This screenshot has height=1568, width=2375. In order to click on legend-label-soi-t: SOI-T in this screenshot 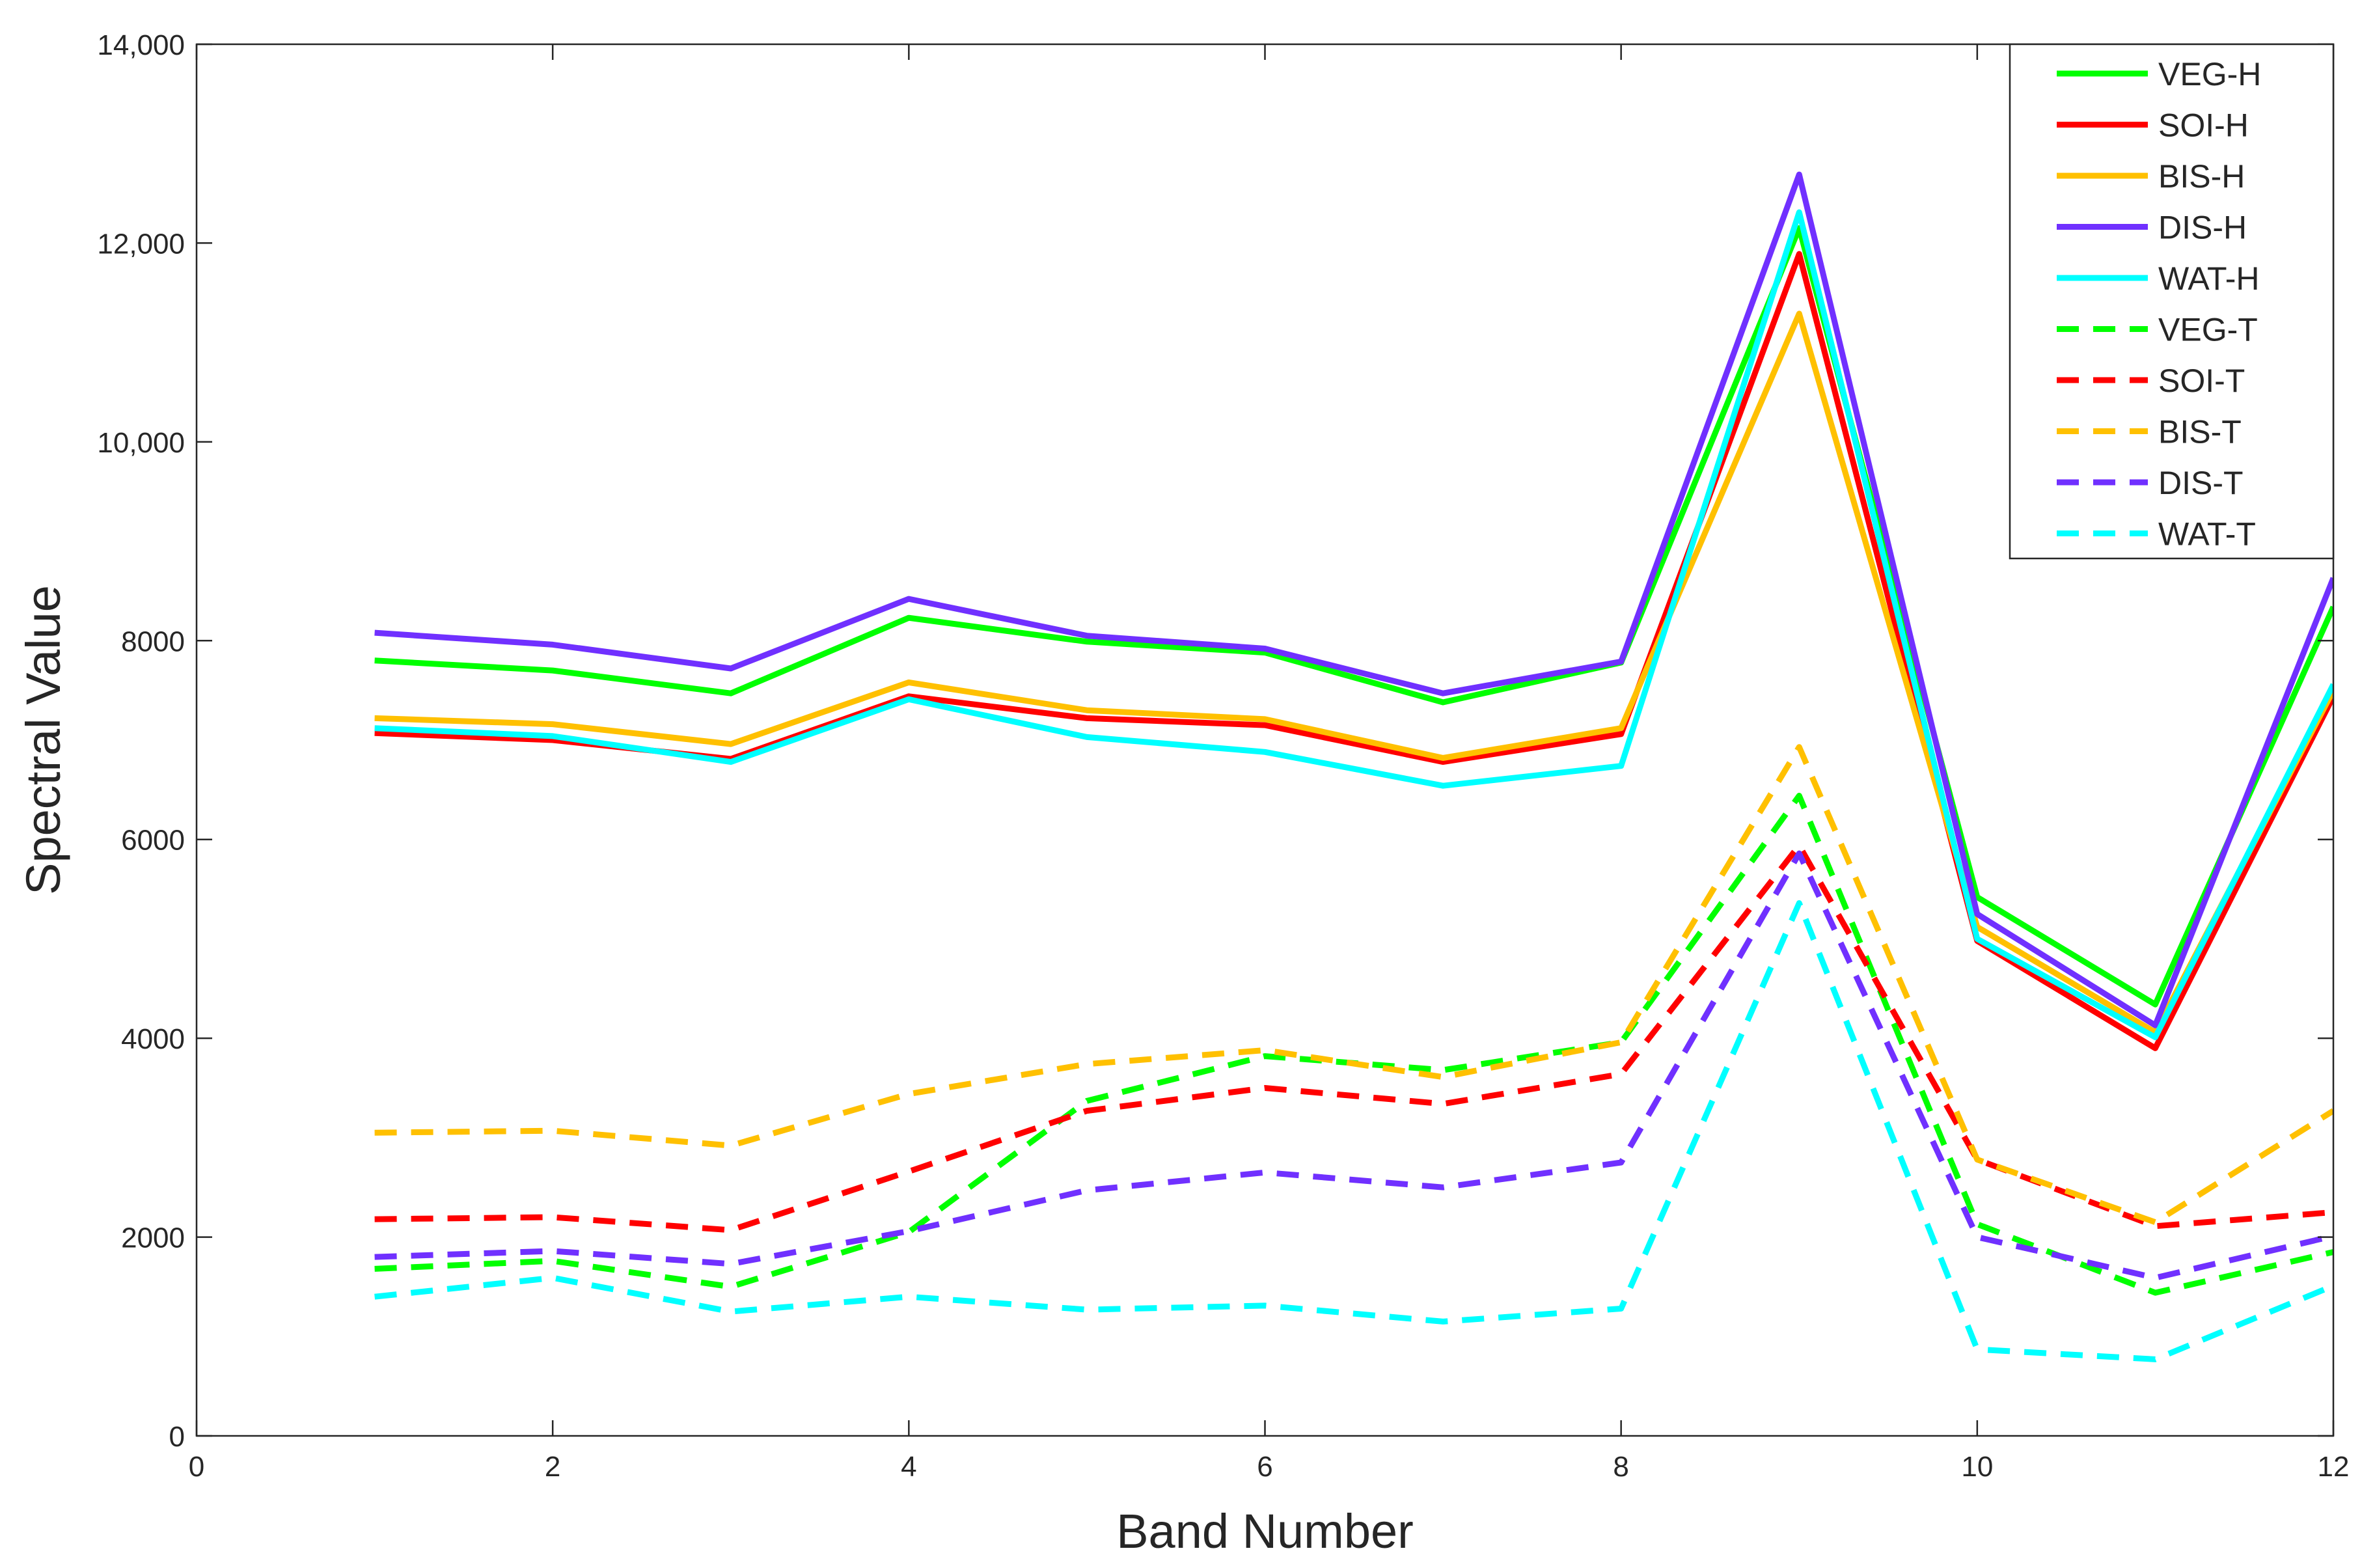, I will do `click(2201, 381)`.